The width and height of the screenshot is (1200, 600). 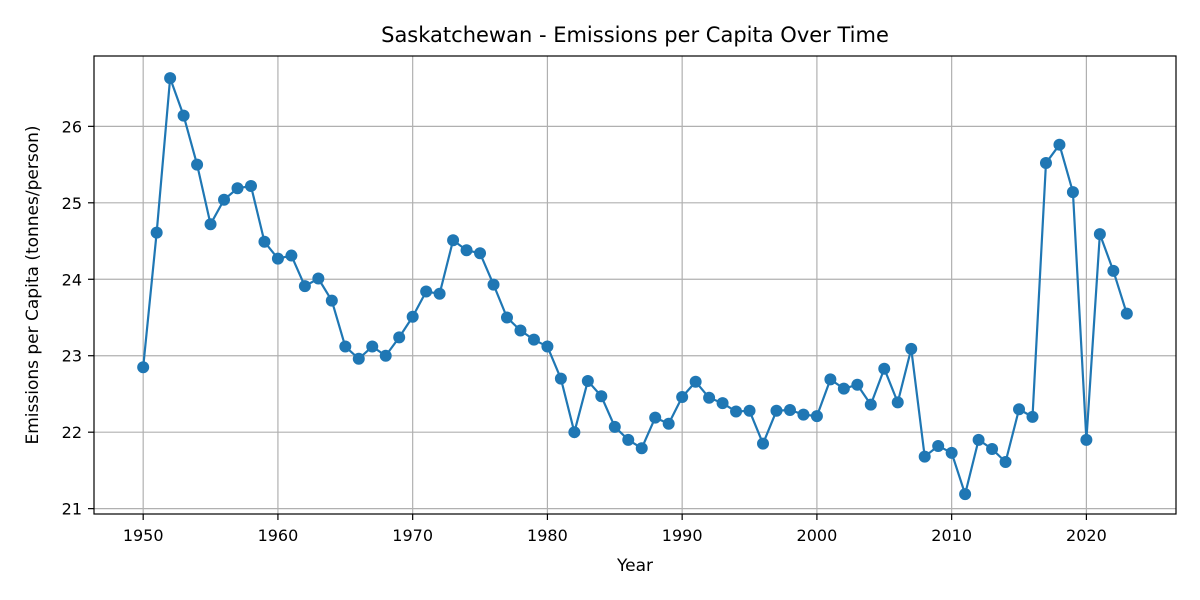 I want to click on y-axis-label: Emissions per Capita (tonnes/person), so click(x=33, y=284).